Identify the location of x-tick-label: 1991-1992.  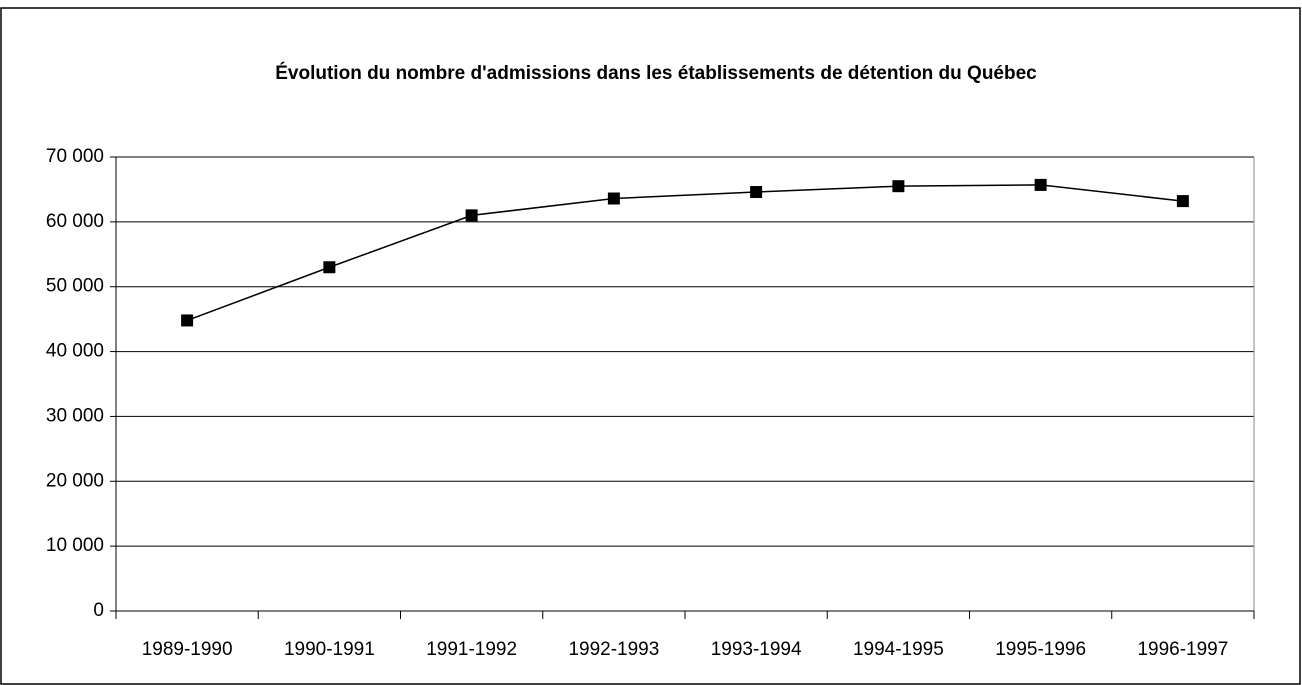
(471, 649).